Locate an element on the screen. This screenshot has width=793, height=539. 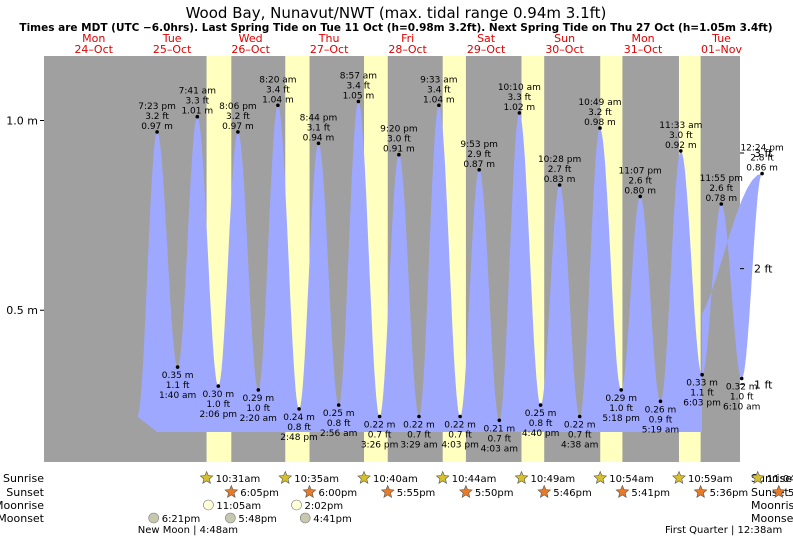
tide-time-label: 2:56 am is located at coordinates (338, 434).